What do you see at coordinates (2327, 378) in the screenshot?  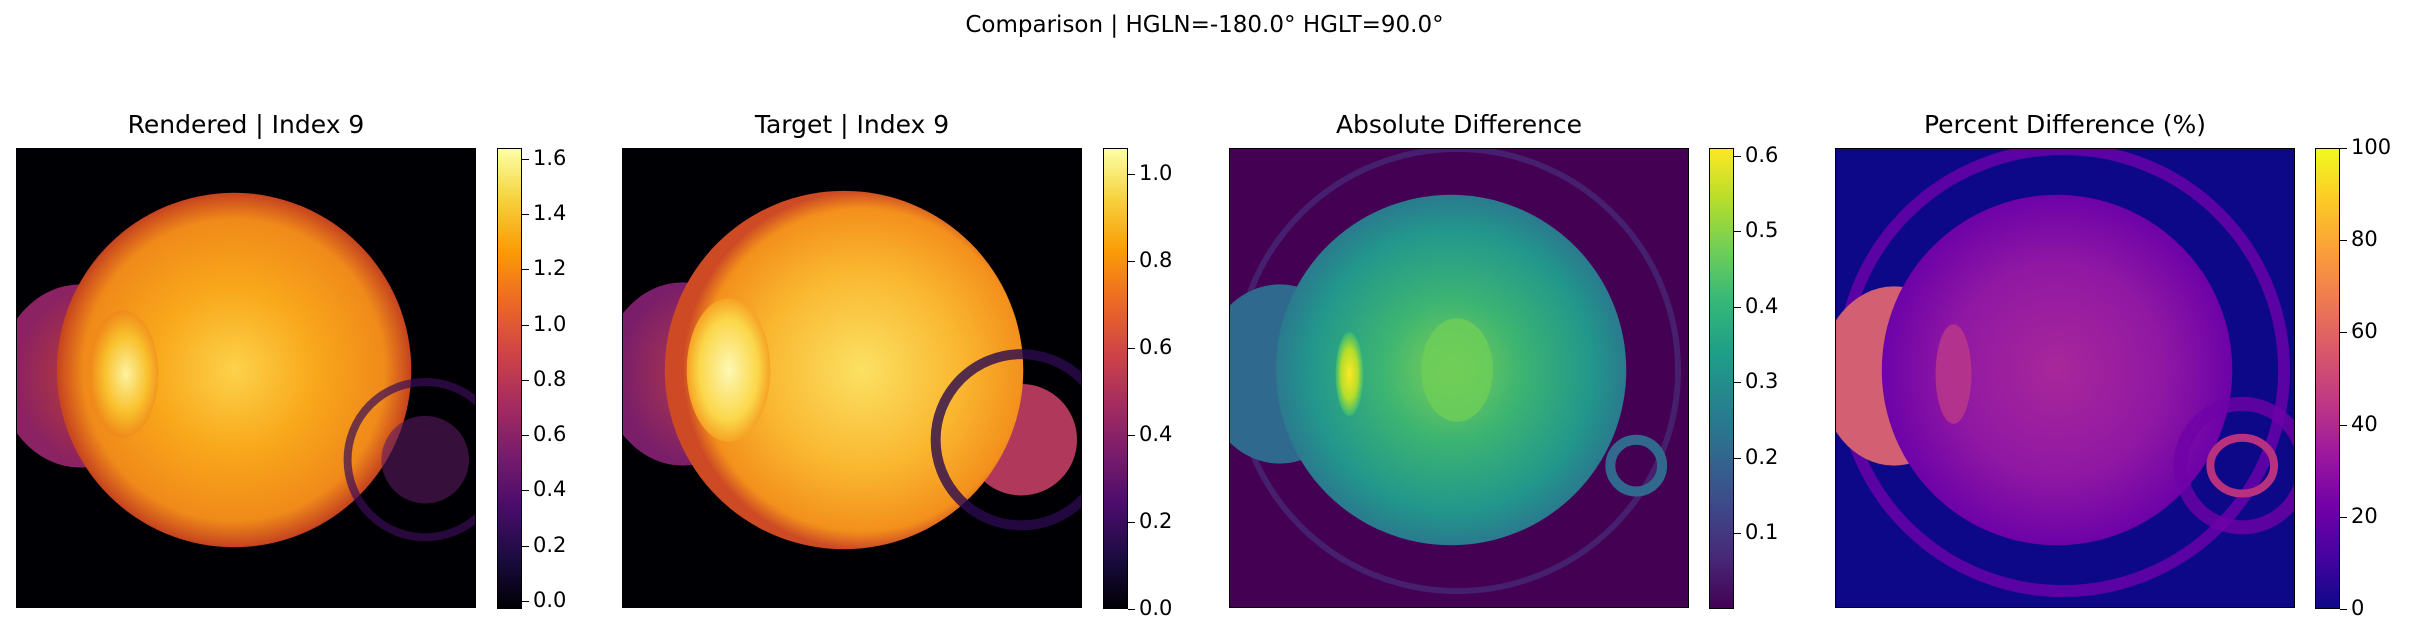 I see `colorbar-percent-difference` at bounding box center [2327, 378].